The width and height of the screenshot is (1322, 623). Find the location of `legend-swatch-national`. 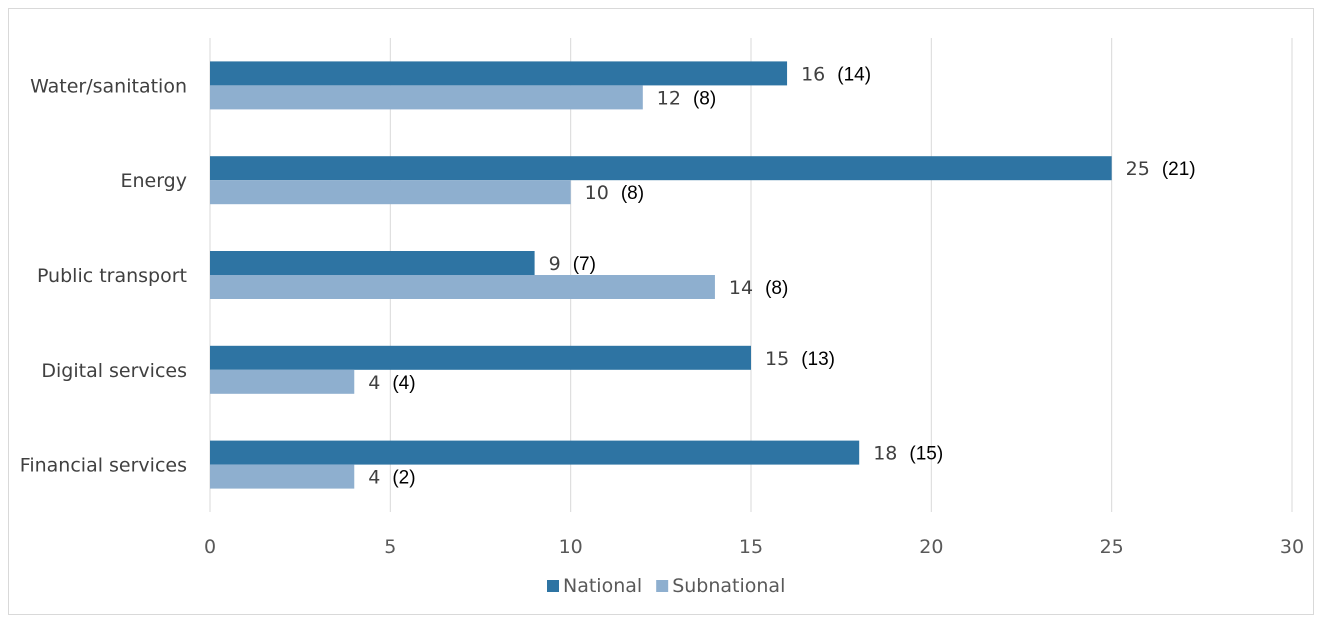

legend-swatch-national is located at coordinates (553, 586).